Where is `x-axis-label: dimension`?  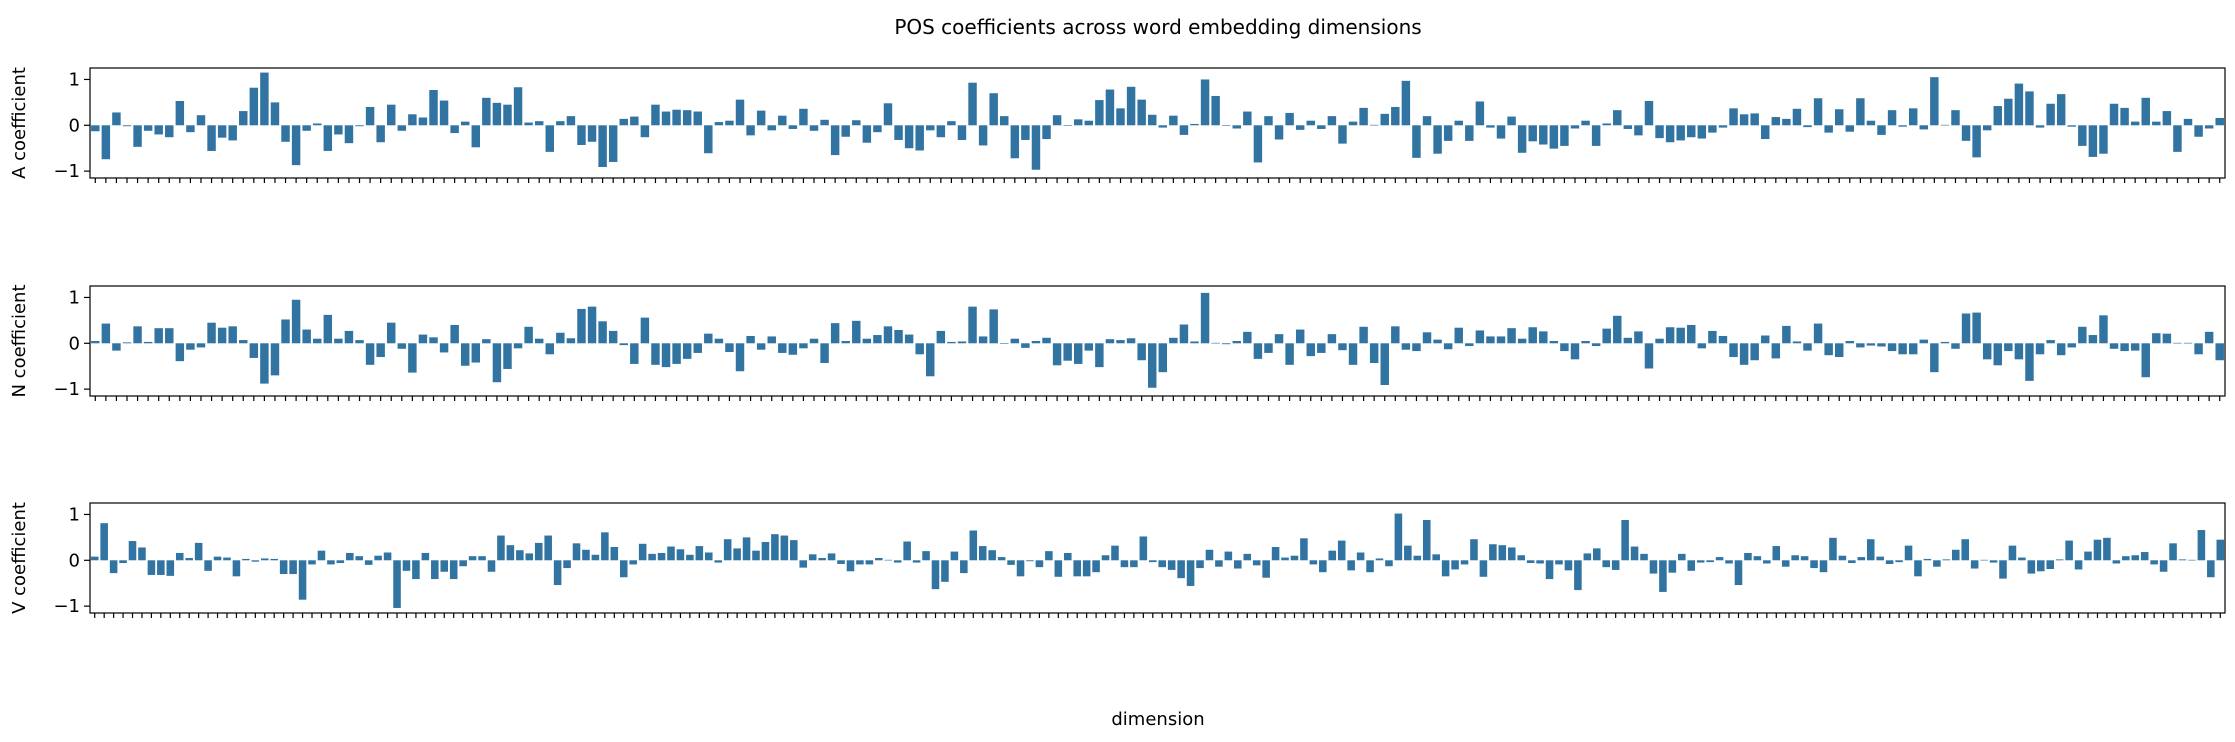
x-axis-label: dimension is located at coordinates (1157, 719).